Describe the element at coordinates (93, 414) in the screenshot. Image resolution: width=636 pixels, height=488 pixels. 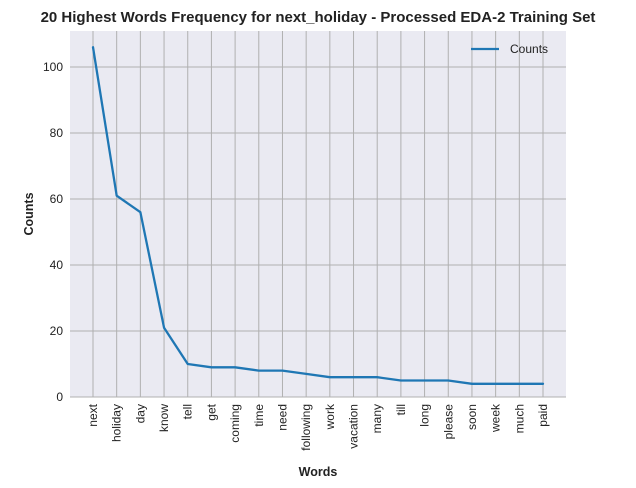
I see `x-tick-label: next` at that location.